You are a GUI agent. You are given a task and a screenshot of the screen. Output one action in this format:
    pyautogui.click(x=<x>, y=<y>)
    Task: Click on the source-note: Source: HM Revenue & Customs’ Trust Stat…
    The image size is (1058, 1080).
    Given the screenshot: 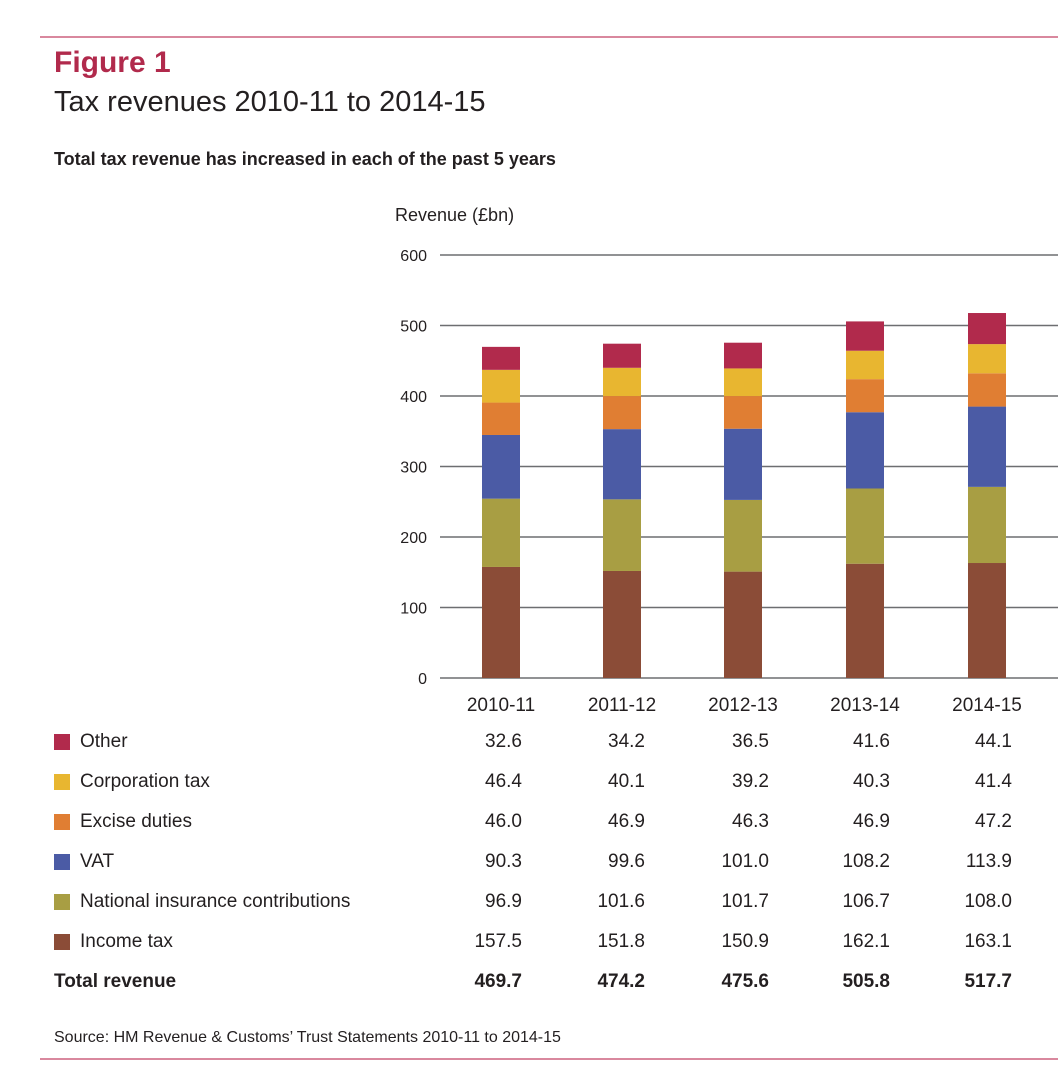 What is the action you would take?
    pyautogui.click(x=307, y=1037)
    